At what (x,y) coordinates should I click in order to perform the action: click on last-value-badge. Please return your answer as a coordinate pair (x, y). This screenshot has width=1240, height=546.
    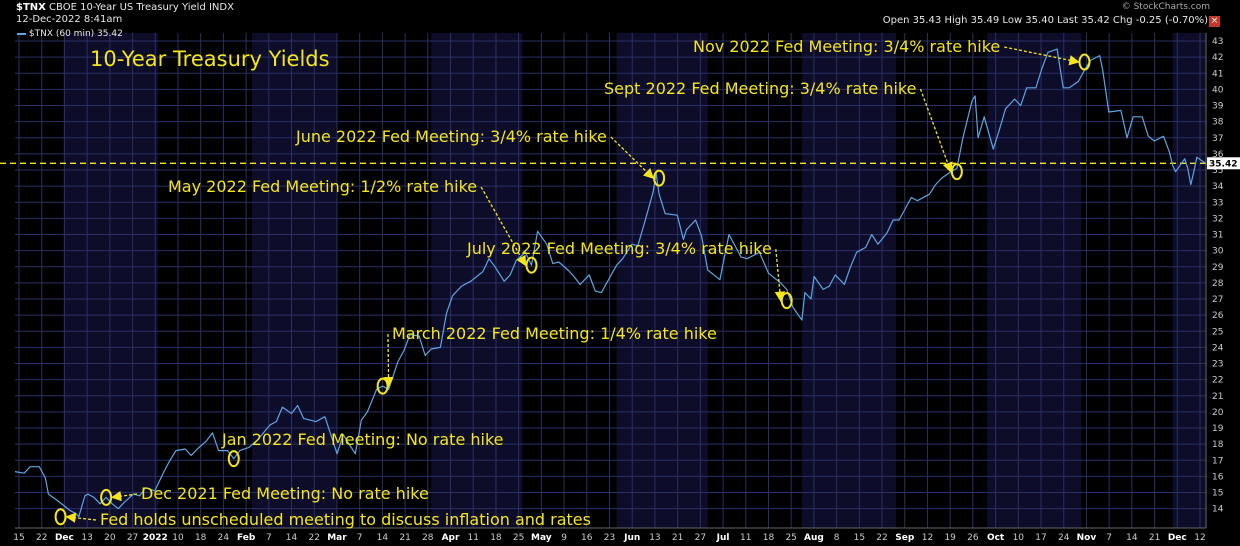
    Looking at the image, I should click on (1223, 163).